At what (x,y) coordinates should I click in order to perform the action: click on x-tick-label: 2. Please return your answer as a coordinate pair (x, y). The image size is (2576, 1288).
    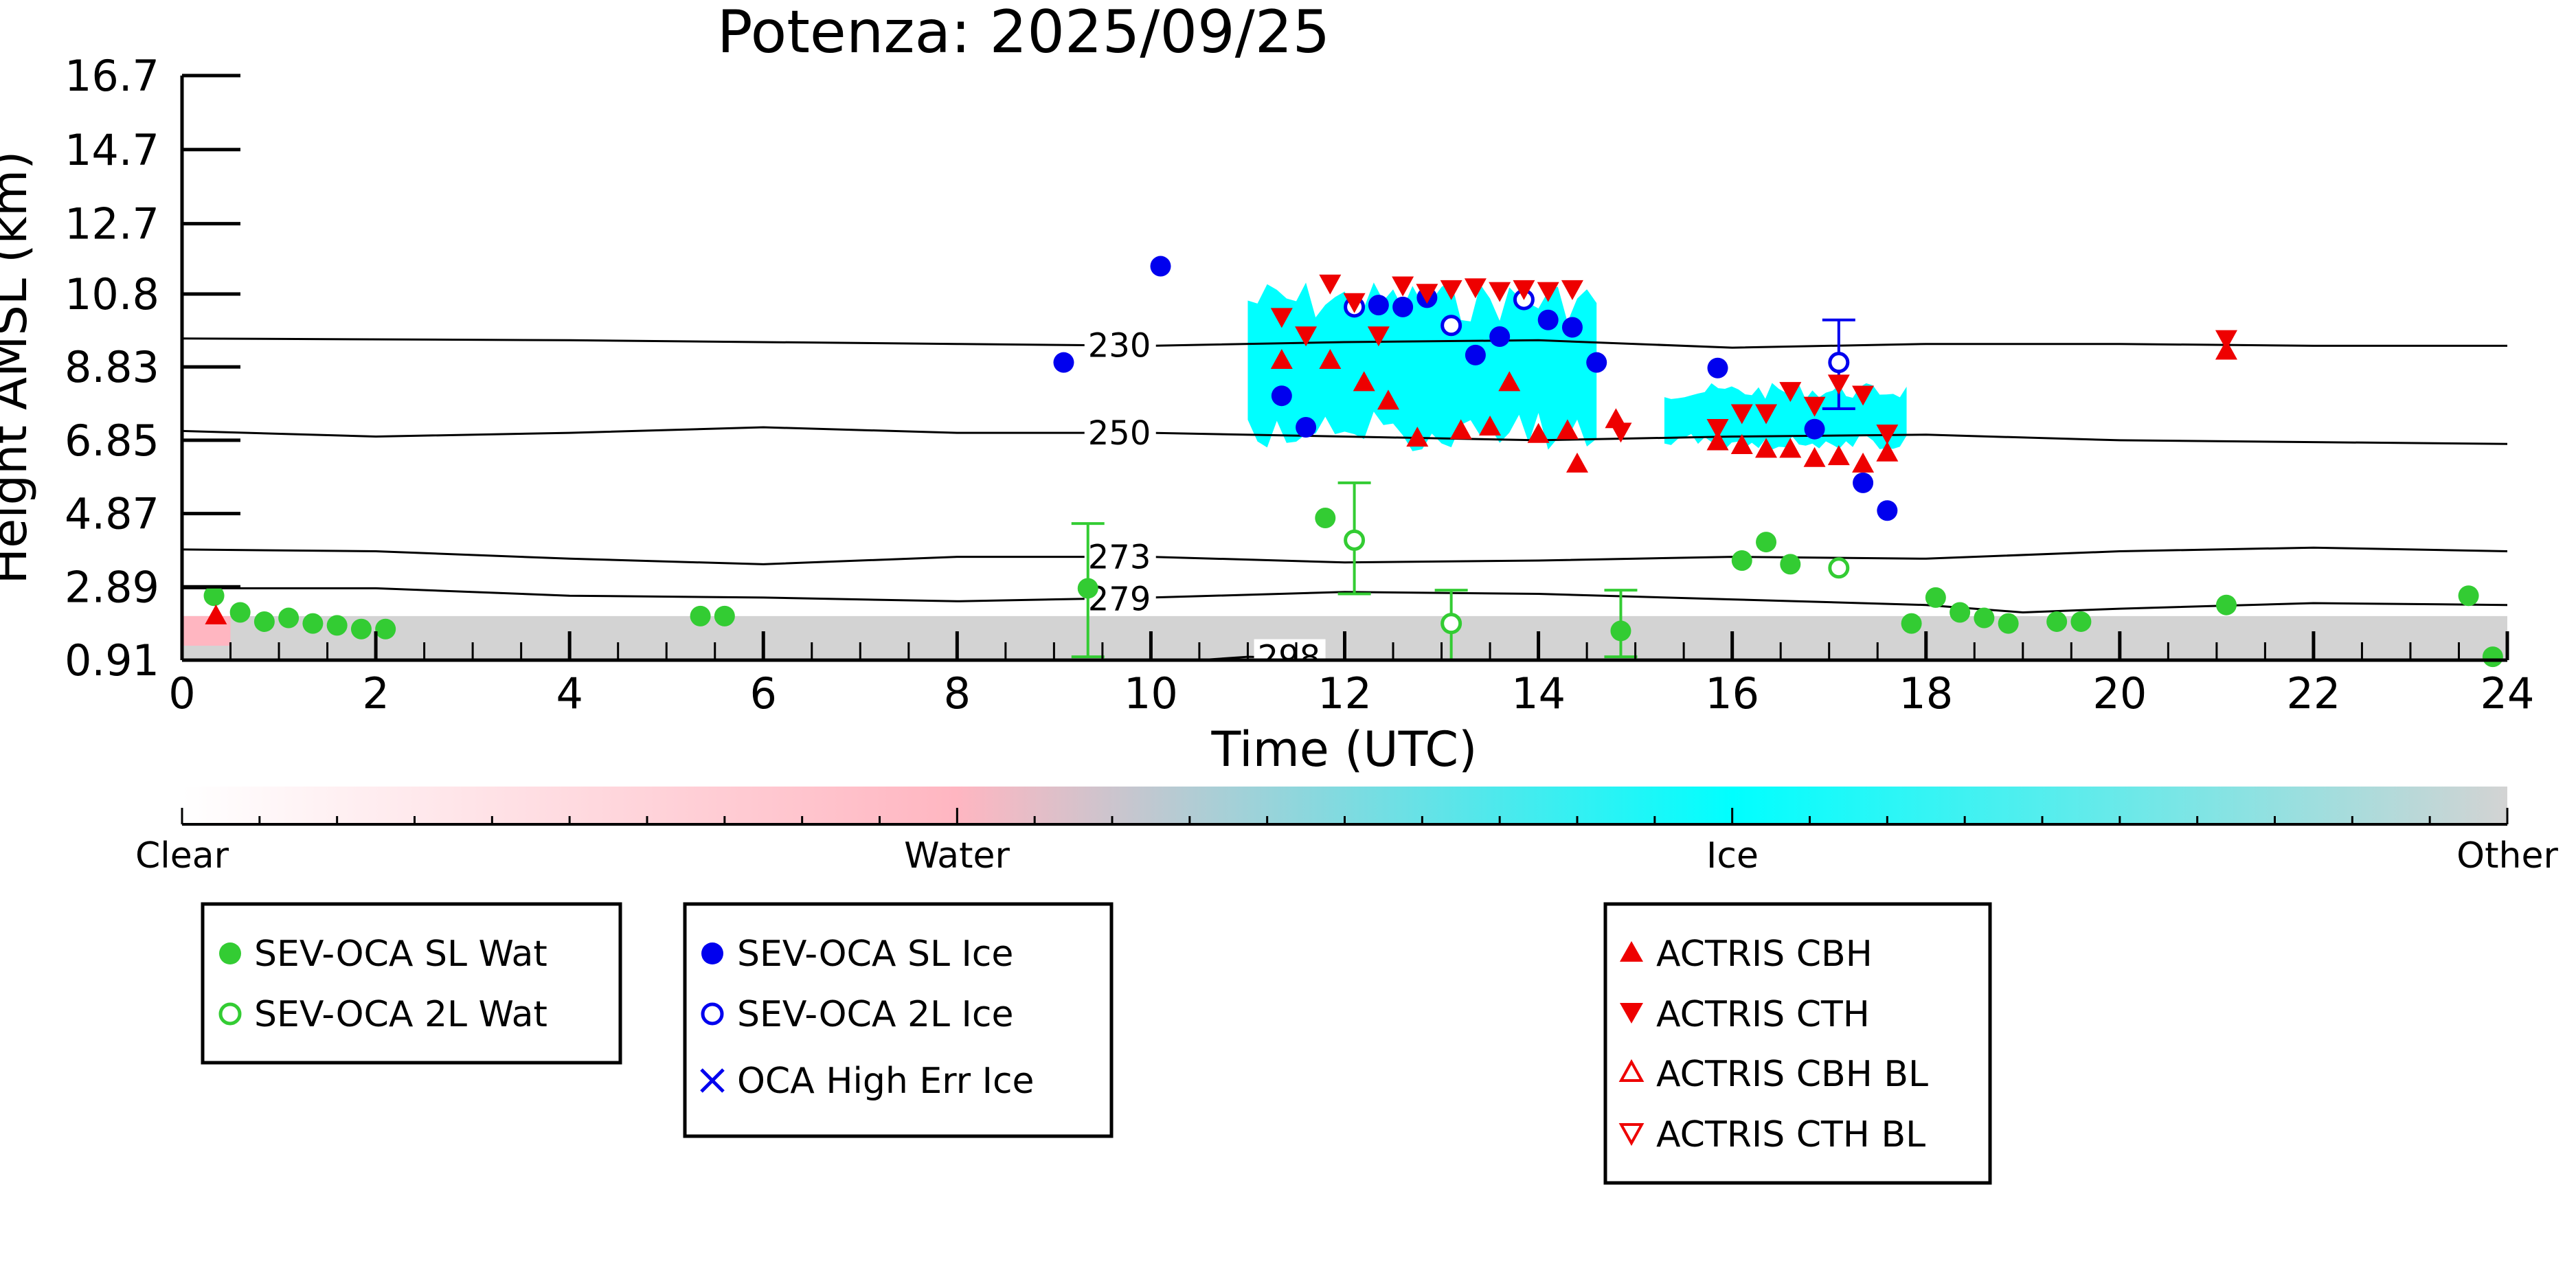
    Looking at the image, I should click on (375, 693).